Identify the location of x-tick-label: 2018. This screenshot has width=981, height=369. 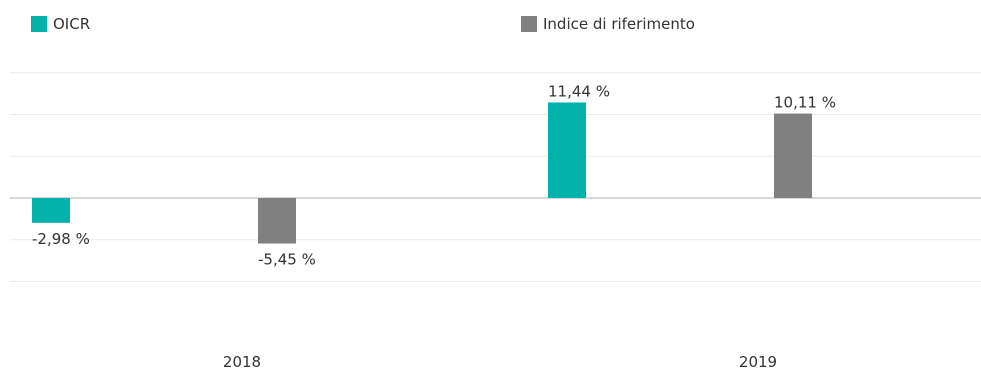
(242, 361).